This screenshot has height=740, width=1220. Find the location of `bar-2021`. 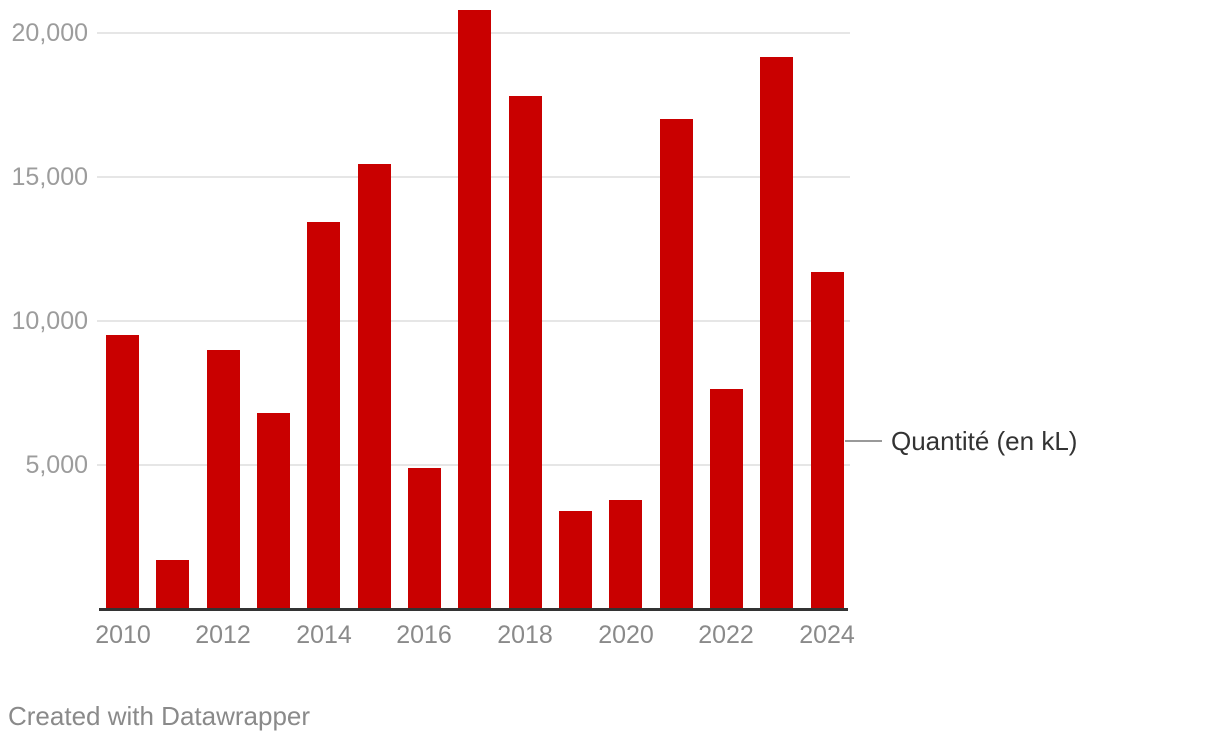

bar-2021 is located at coordinates (676, 363).